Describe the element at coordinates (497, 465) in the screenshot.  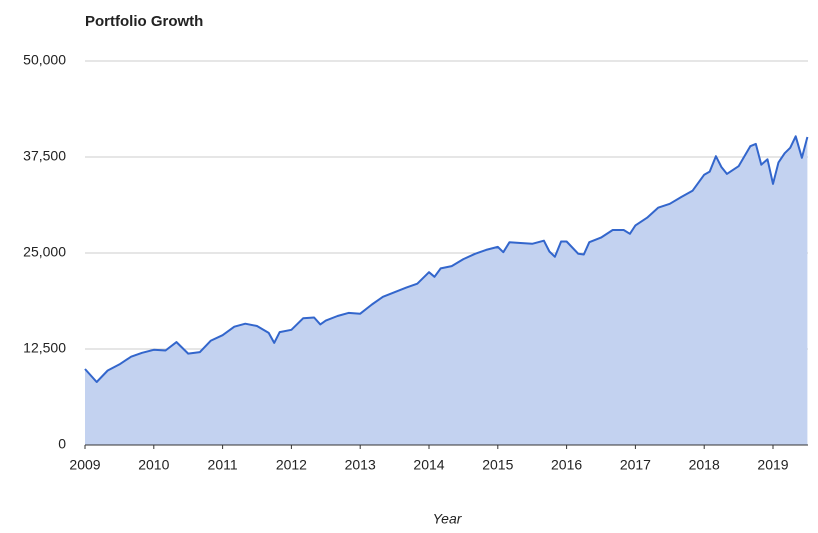
I see `x-tick-label: 2015` at that location.